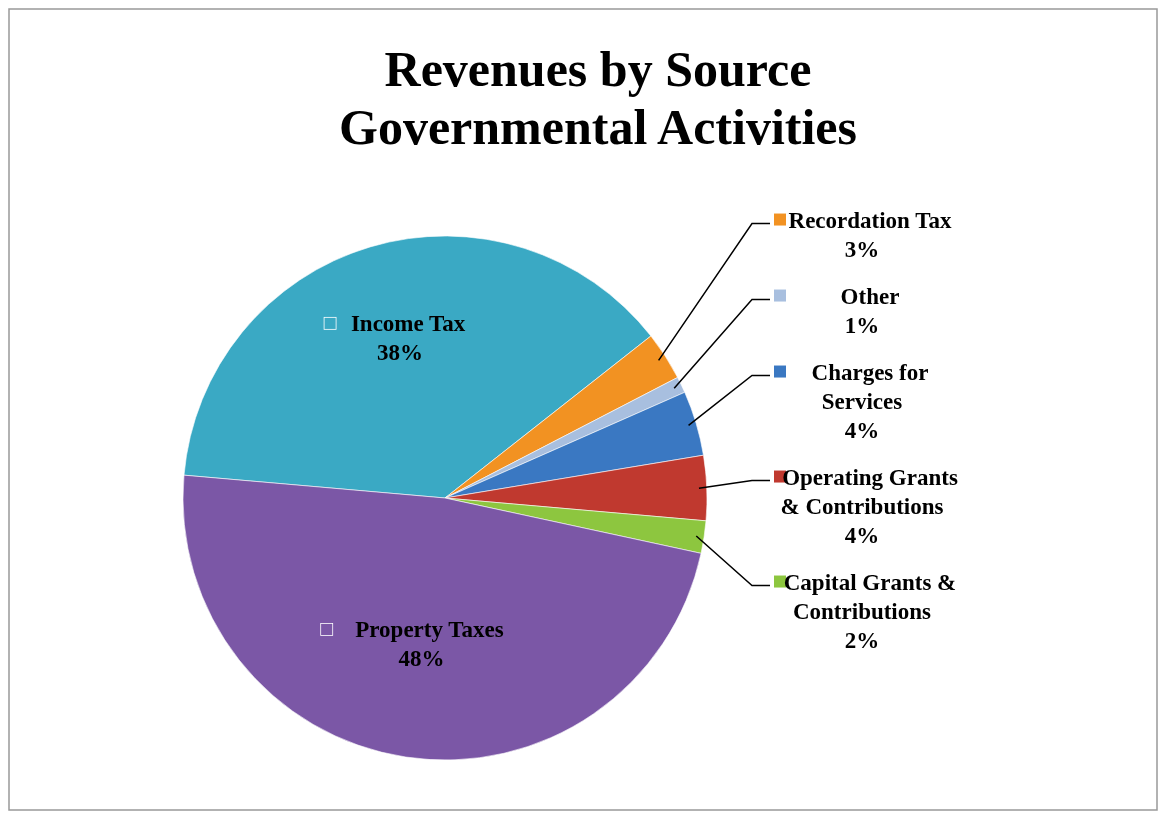  Describe the element at coordinates (429, 630) in the screenshot. I see `legend-label: Property Taxes` at that location.